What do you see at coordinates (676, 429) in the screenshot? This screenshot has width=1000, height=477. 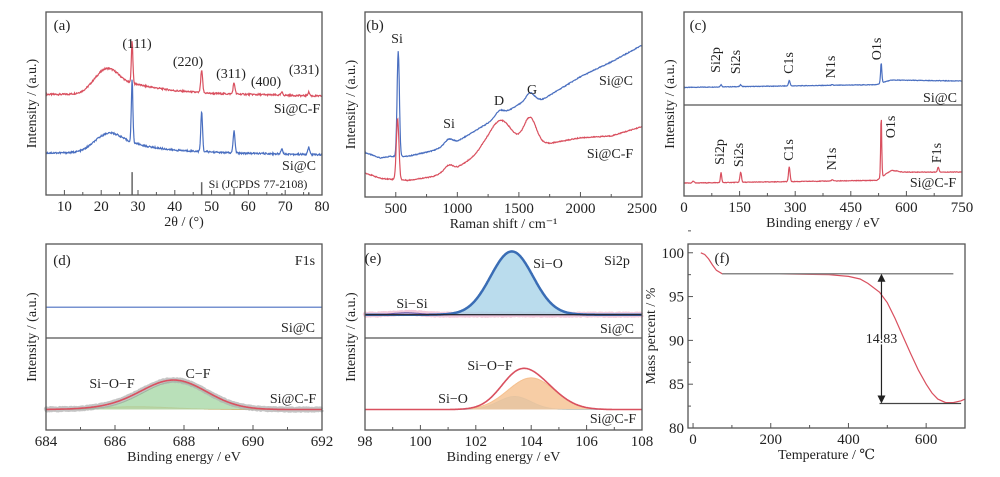 I see `y-tick-label: 80` at bounding box center [676, 429].